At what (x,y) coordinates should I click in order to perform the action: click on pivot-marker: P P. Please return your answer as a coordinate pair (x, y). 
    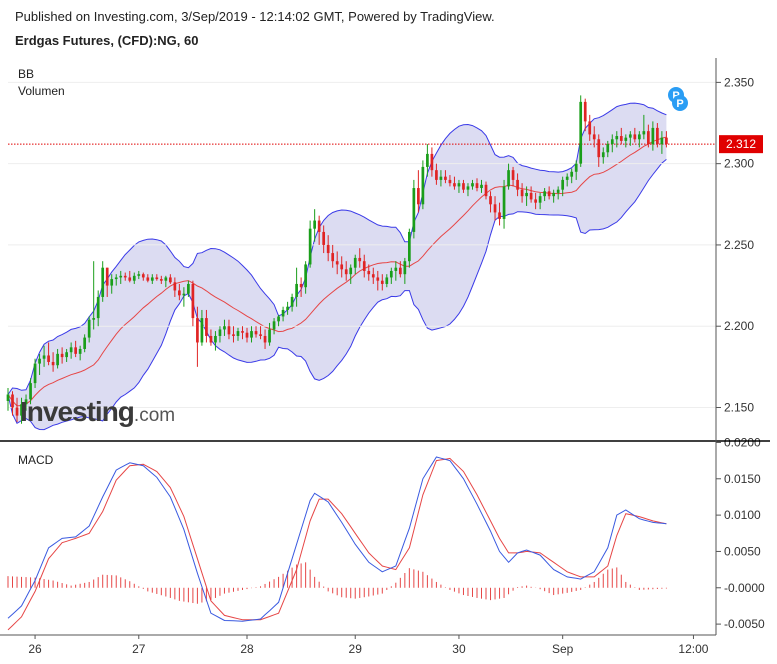
    Looking at the image, I should click on (678, 99).